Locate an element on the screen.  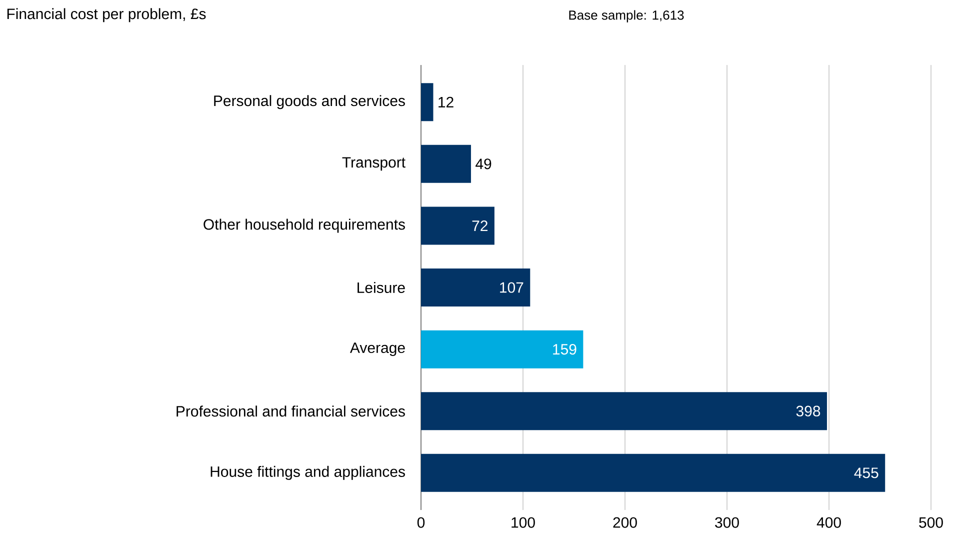
x-tick-label: 400 is located at coordinates (828, 522).